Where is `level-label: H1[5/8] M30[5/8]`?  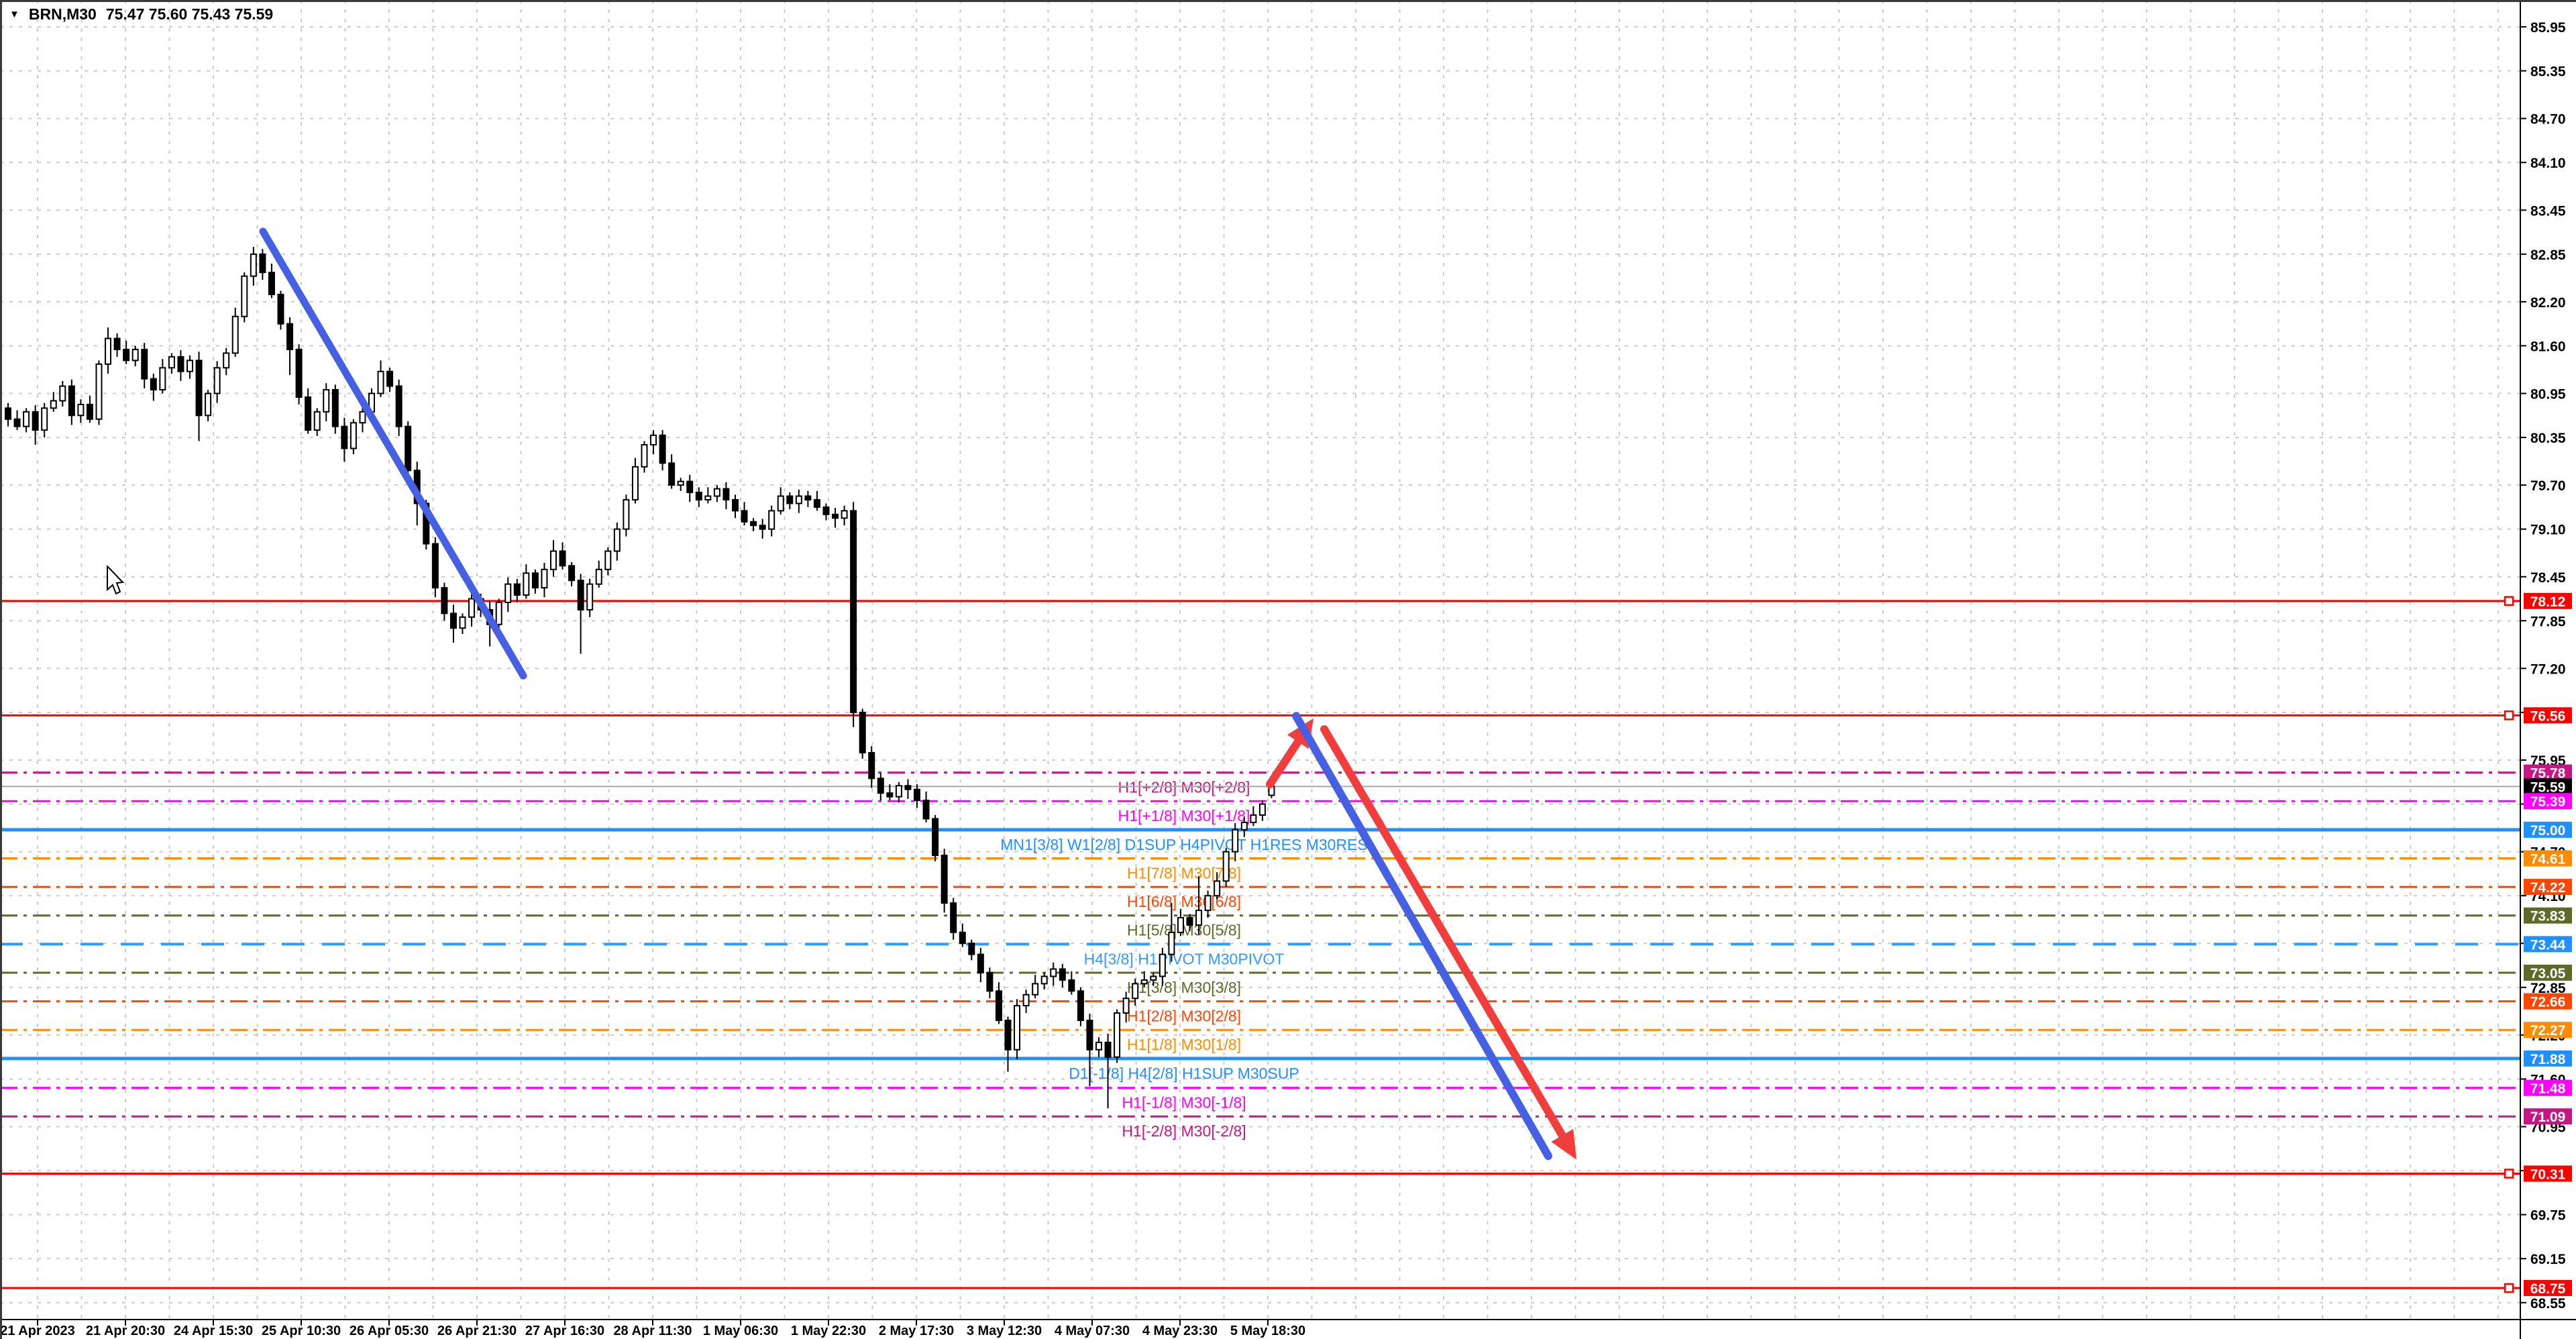
level-label: H1[5/8] M30[5/8] is located at coordinates (1184, 930).